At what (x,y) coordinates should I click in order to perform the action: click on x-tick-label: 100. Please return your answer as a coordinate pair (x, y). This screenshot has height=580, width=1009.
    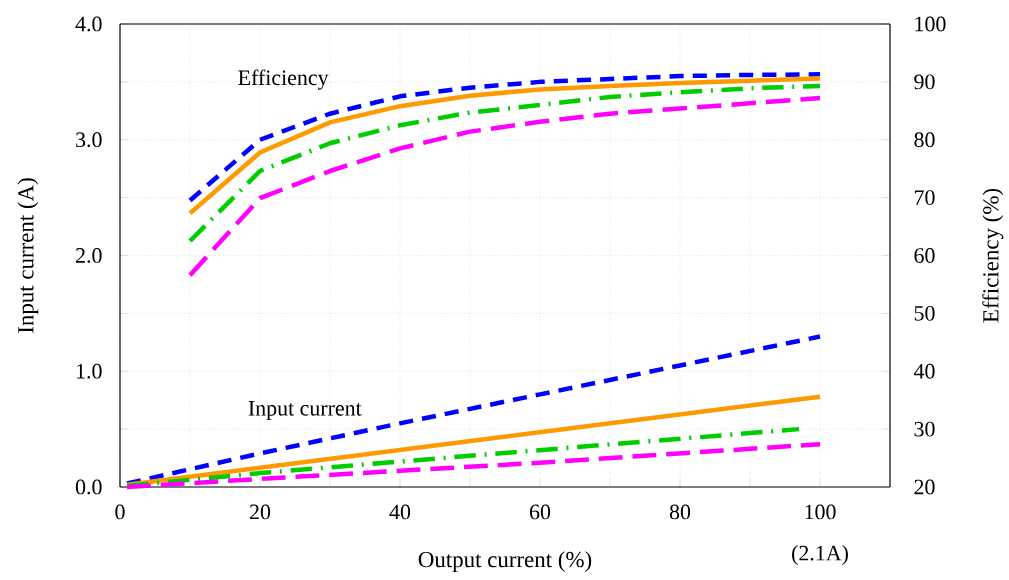
    Looking at the image, I should click on (820, 512).